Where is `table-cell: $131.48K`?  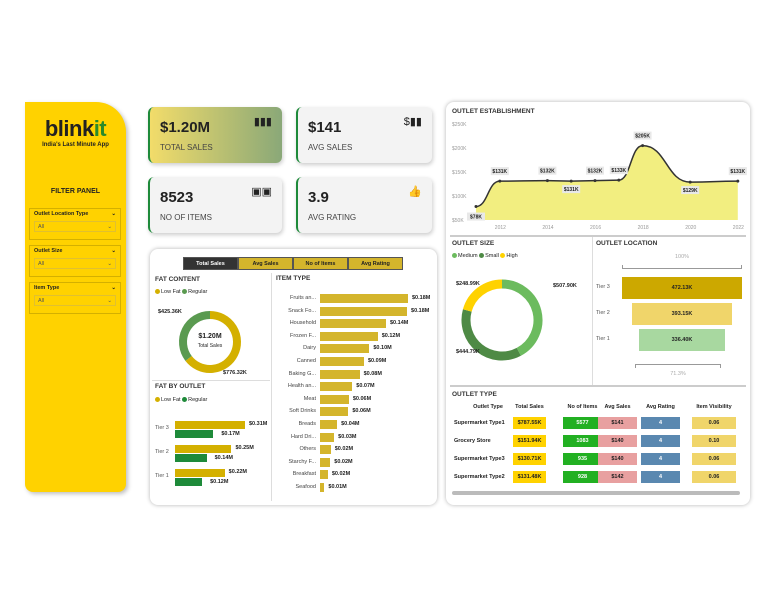 table-cell: $131.48K is located at coordinates (529, 477).